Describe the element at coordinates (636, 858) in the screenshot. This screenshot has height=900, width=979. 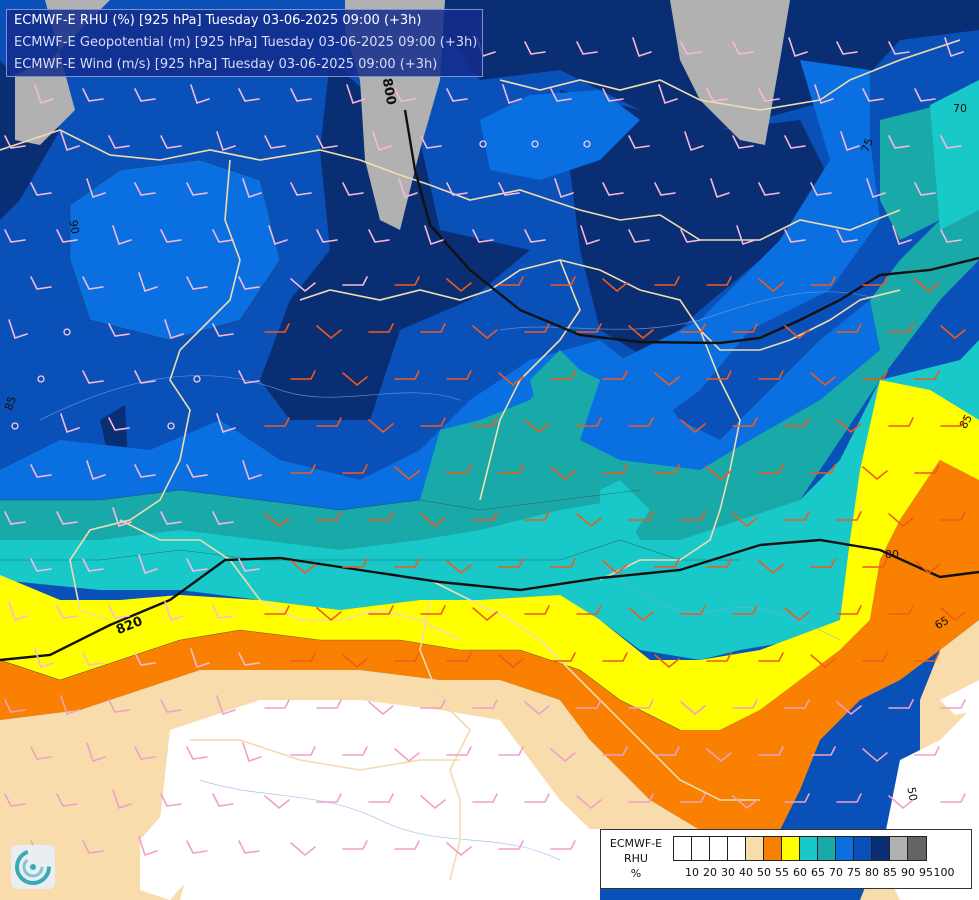
I see `legend-title: ECMWF-E RHU %` at that location.